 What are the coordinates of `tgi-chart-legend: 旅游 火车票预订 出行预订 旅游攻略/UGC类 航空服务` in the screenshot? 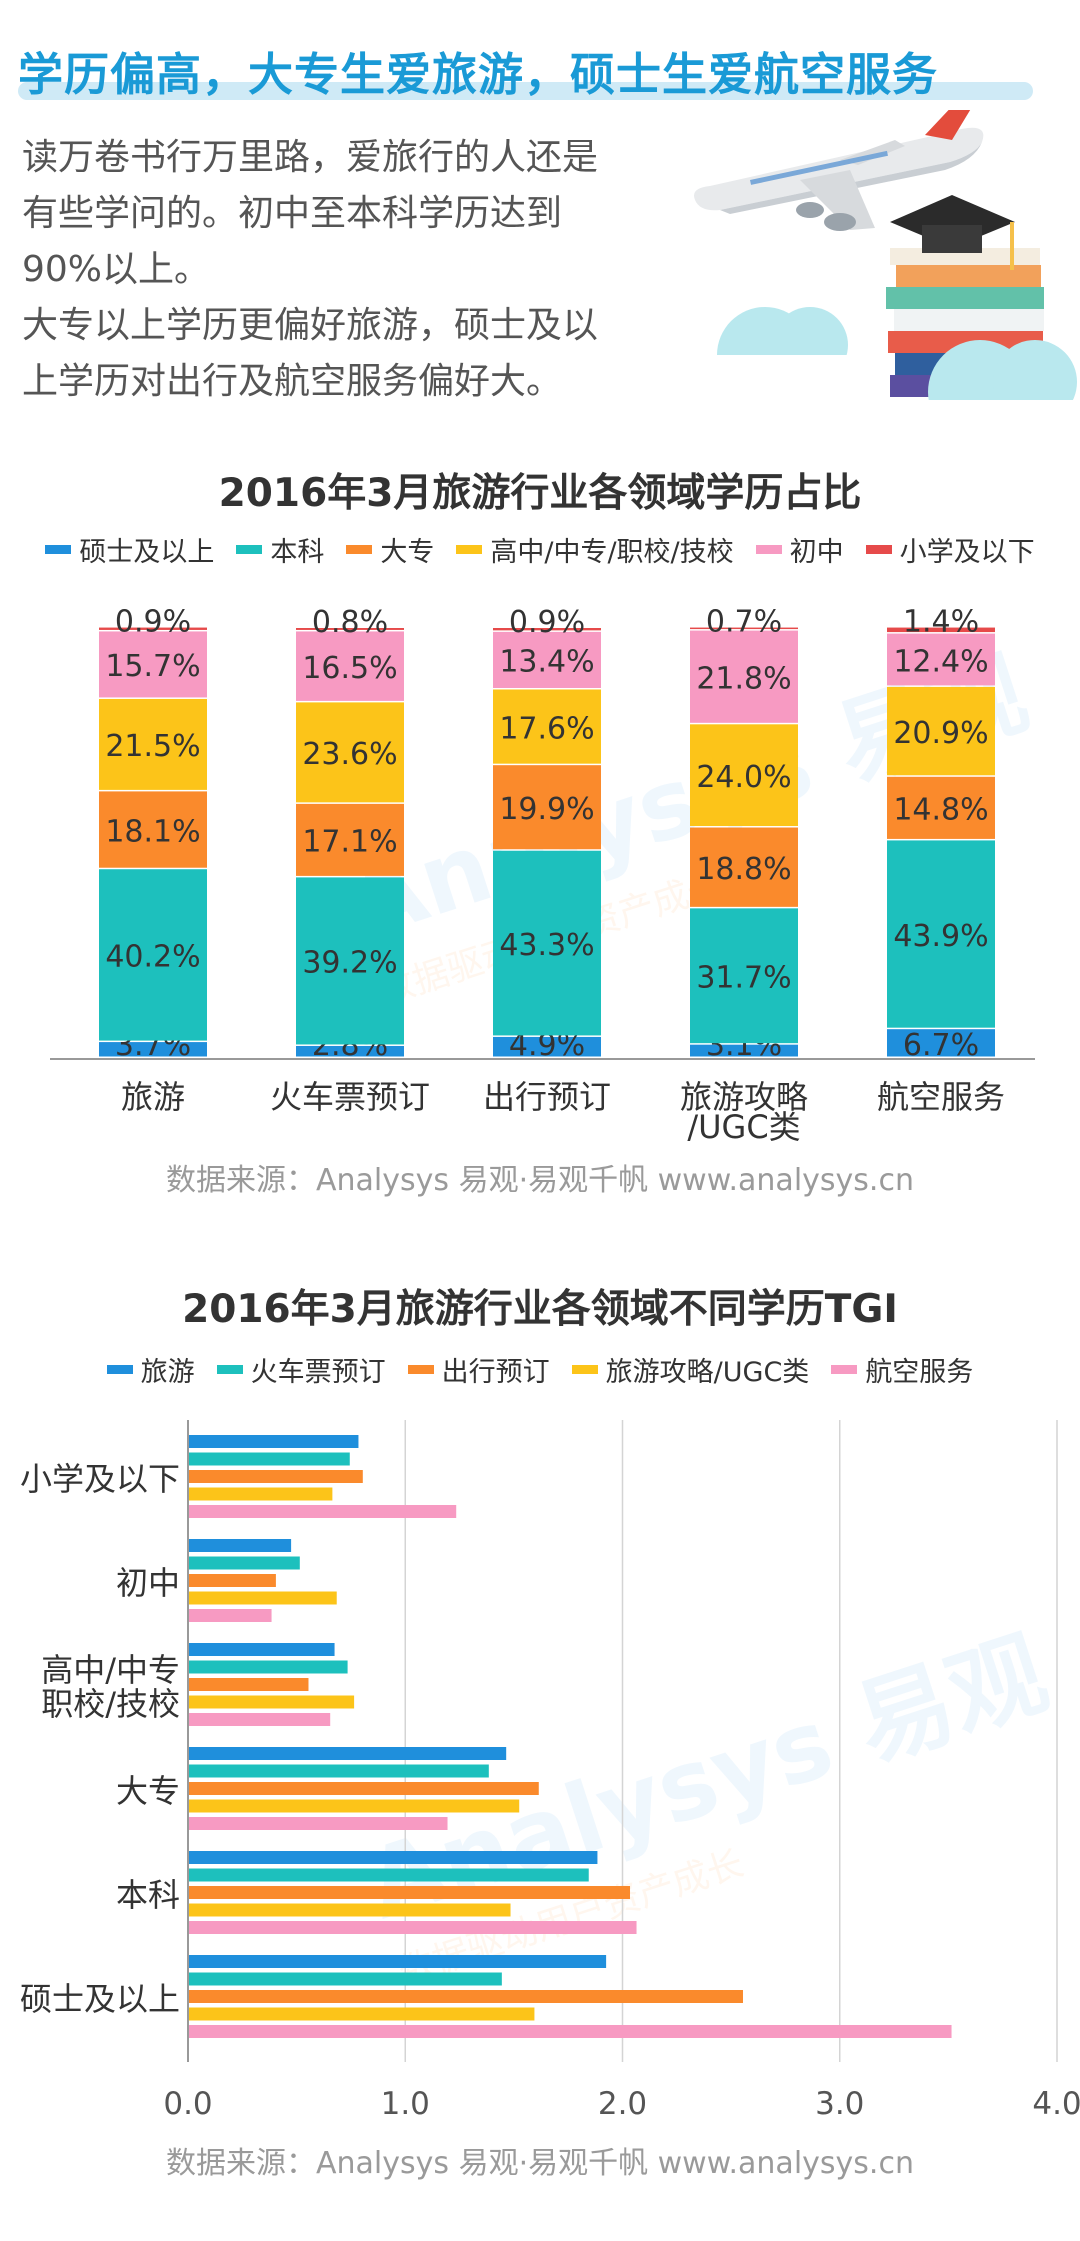 It's located at (540, 1369).